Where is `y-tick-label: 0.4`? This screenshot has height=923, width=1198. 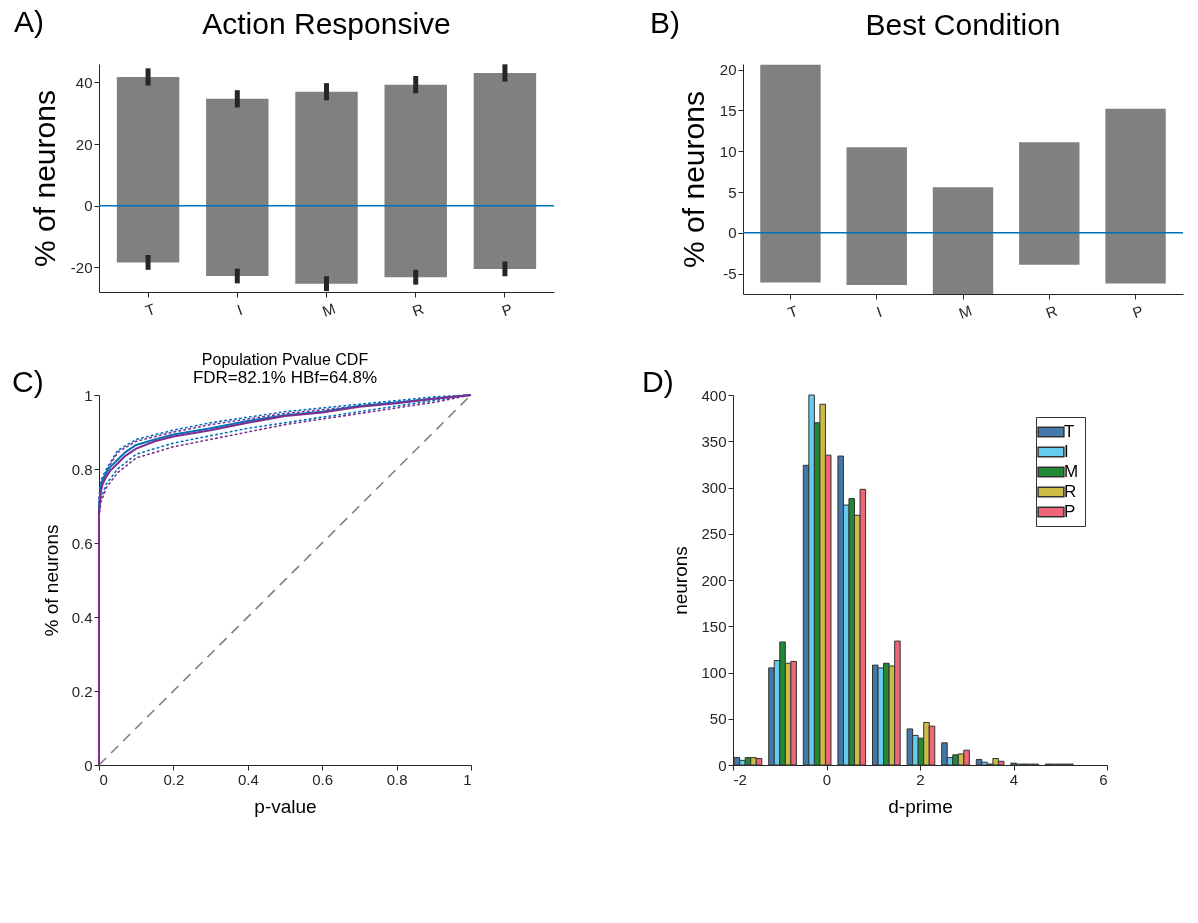 y-tick-label: 0.4 is located at coordinates (82, 617).